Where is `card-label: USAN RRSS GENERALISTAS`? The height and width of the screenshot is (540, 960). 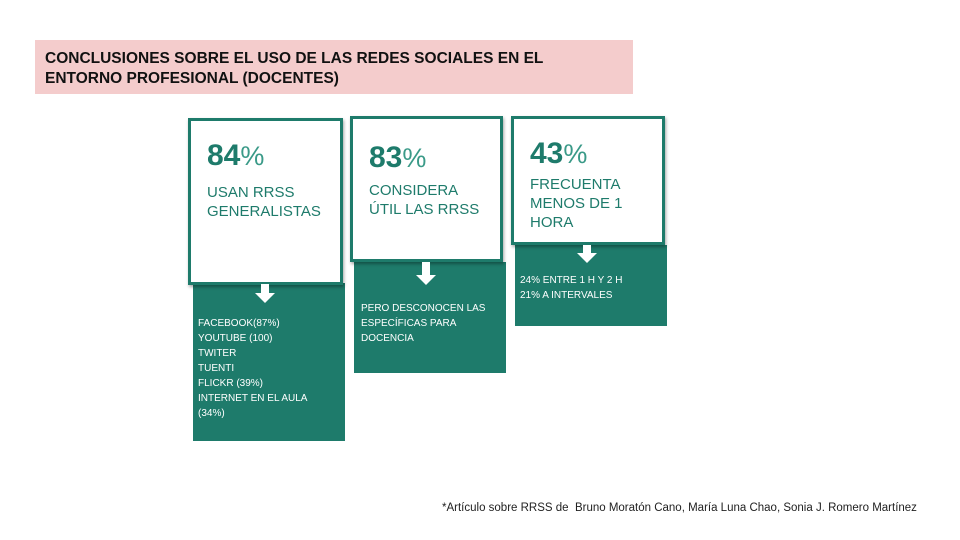 card-label: USAN RRSS GENERALISTAS is located at coordinates (264, 202).